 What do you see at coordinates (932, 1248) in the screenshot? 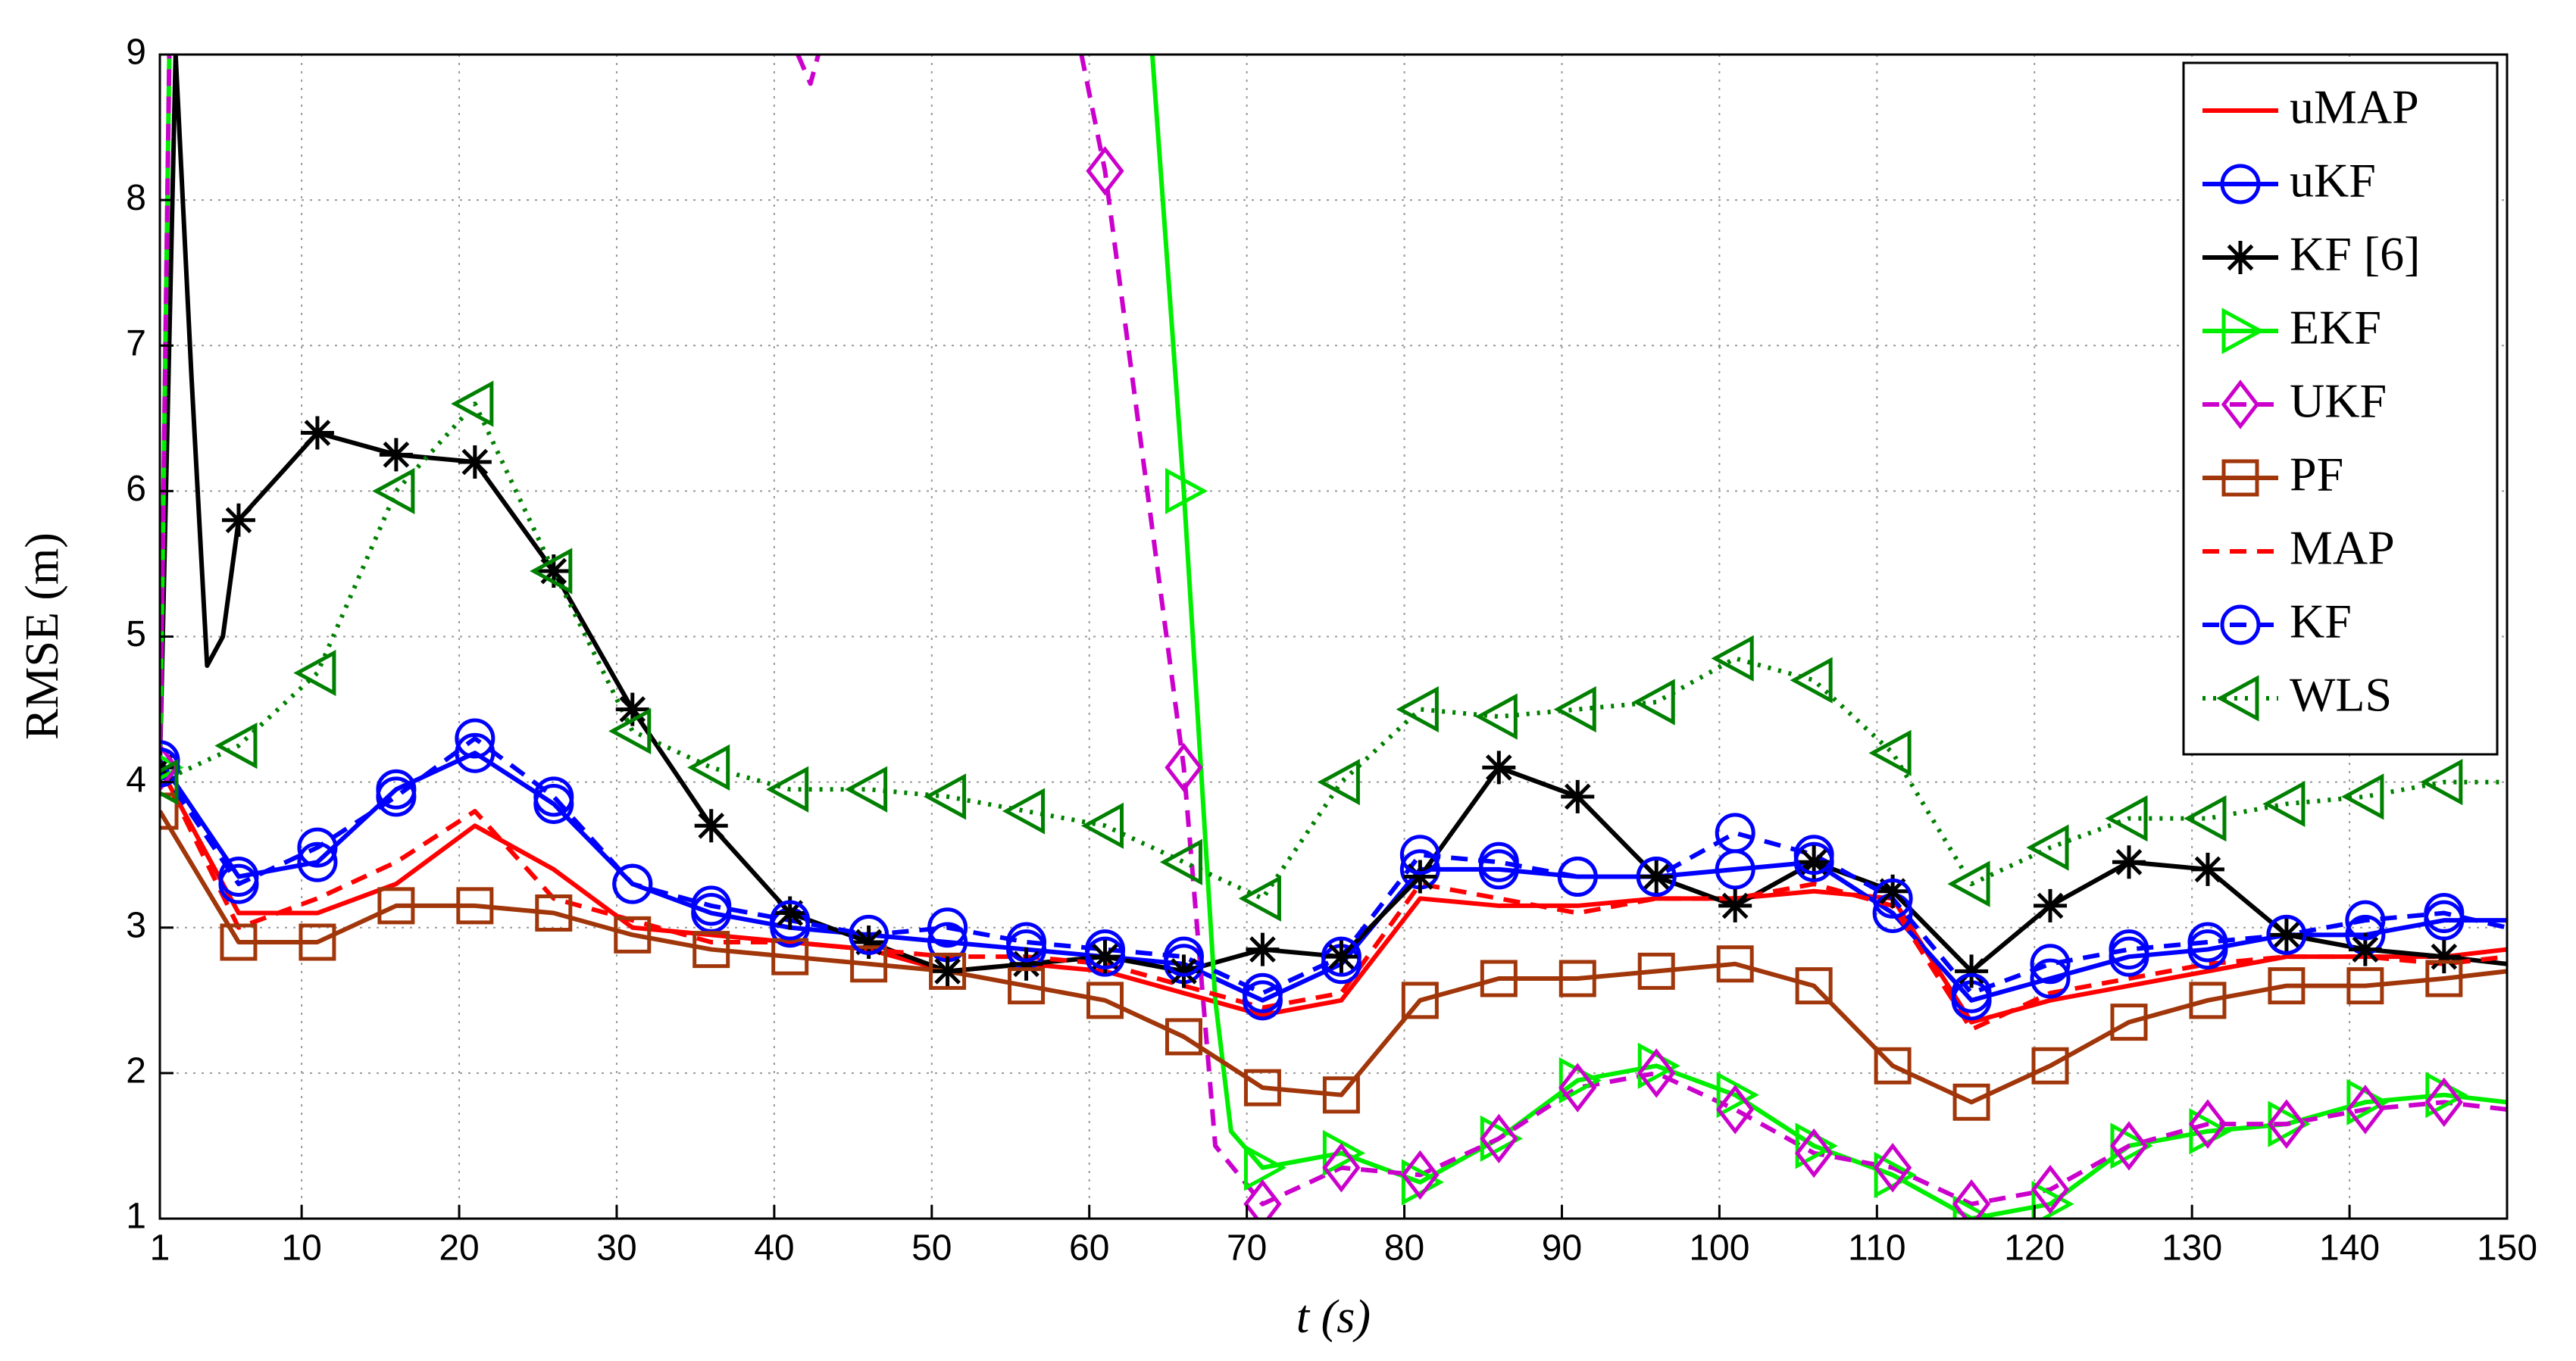
I see `x-tick-label: 50` at bounding box center [932, 1248].